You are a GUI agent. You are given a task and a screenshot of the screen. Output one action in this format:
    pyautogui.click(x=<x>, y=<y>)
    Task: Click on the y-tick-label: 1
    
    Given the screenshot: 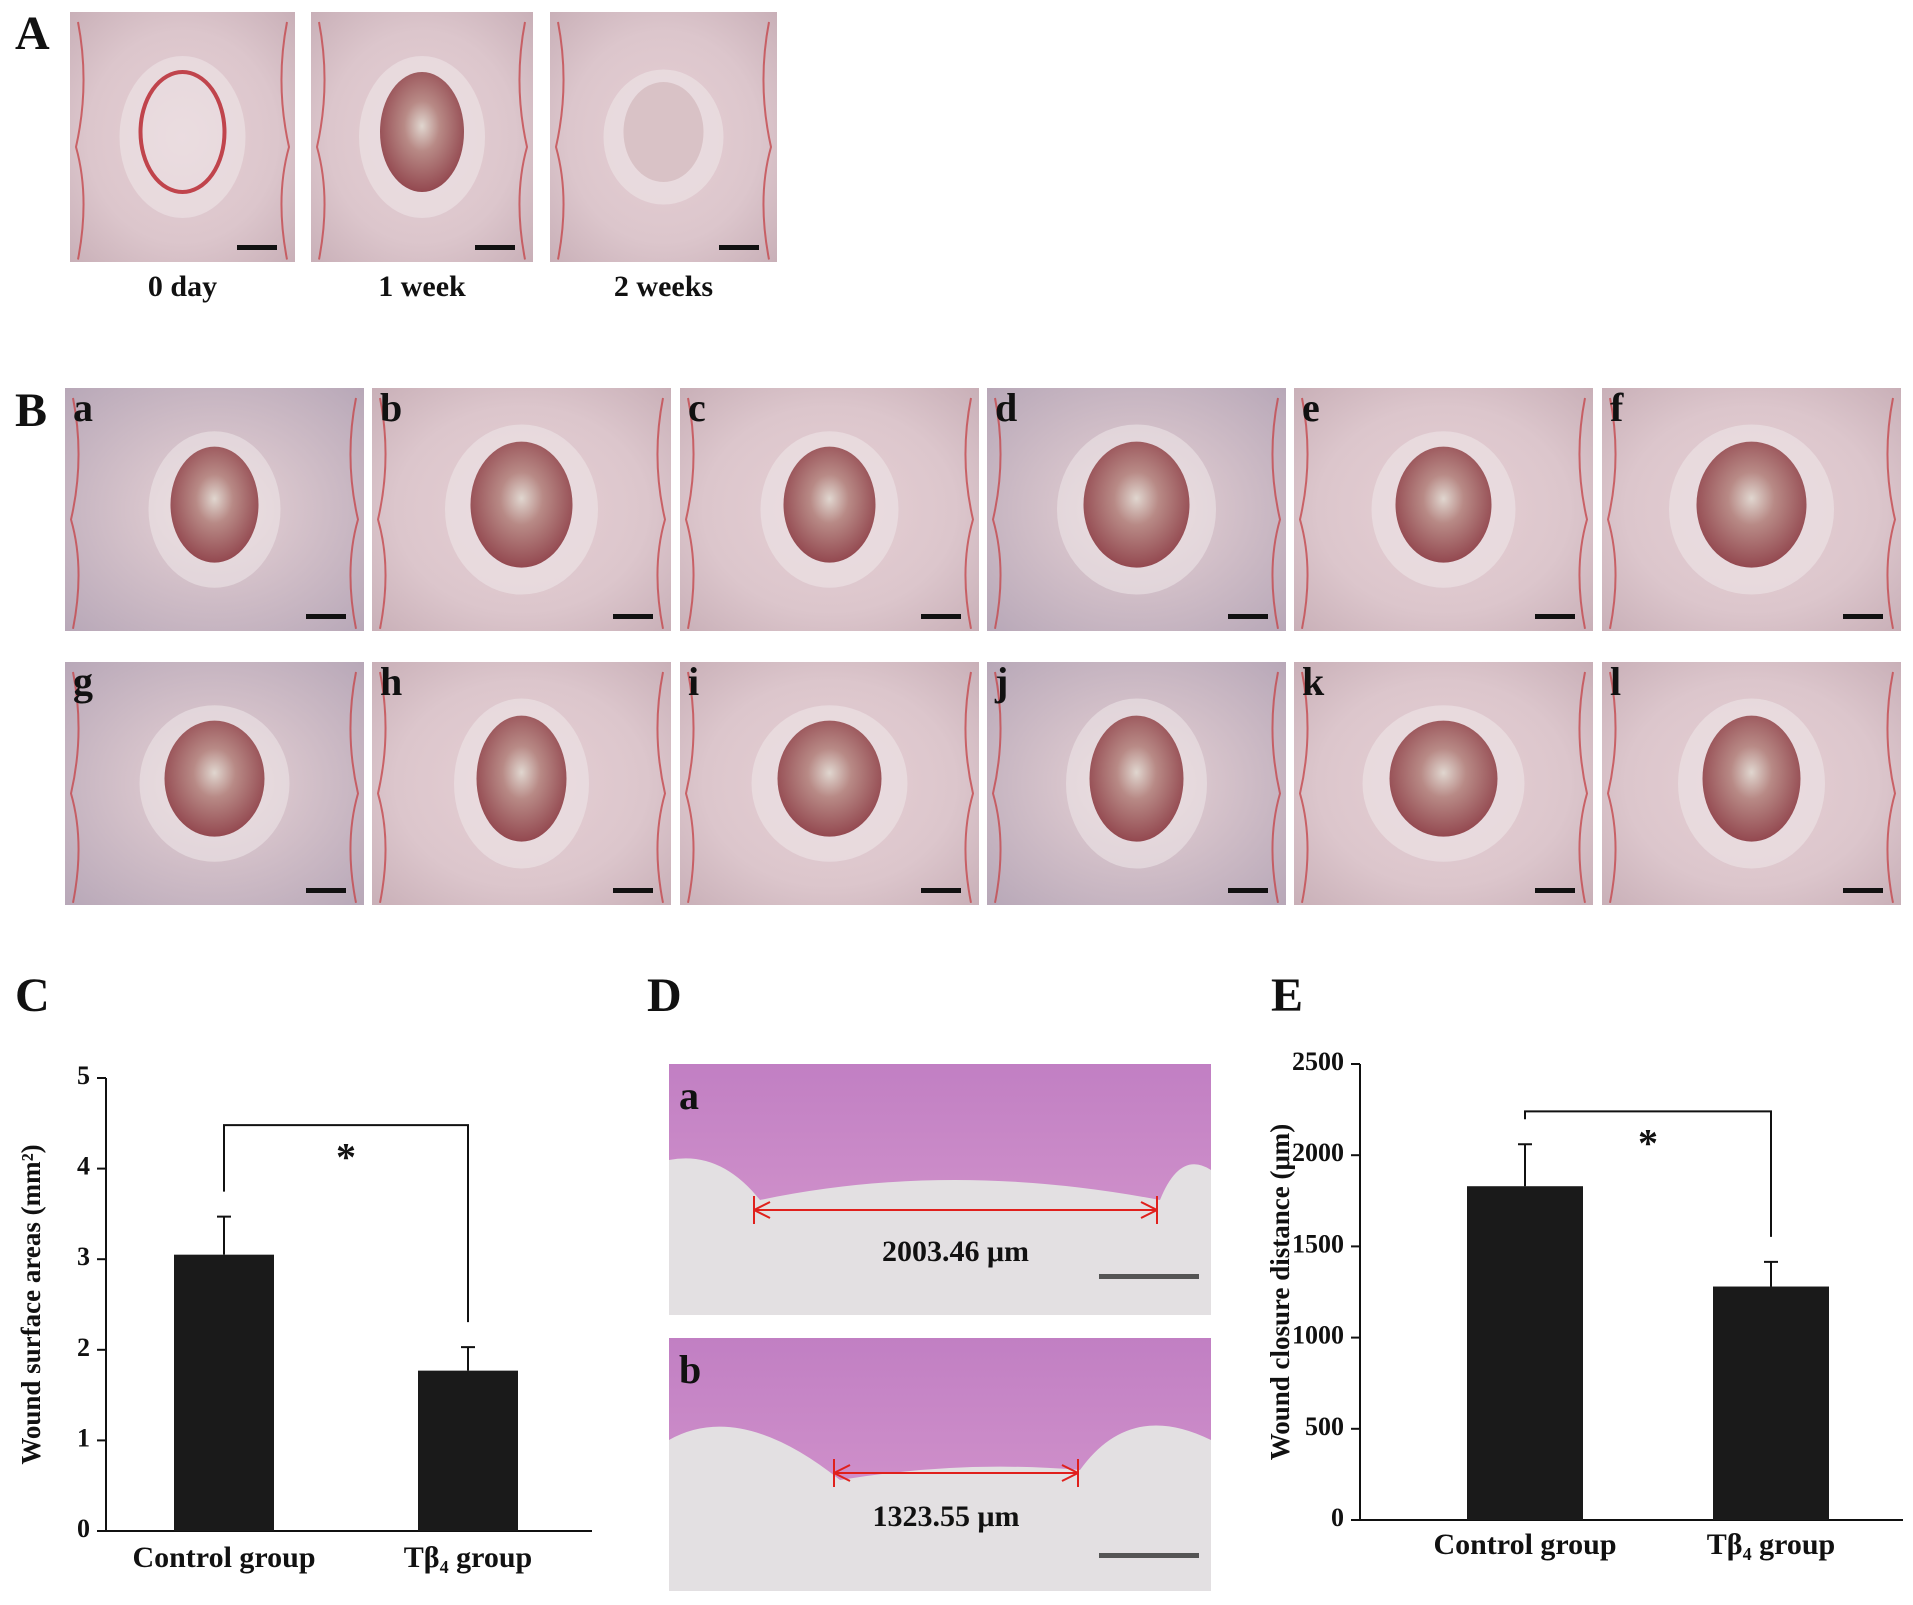 What is the action you would take?
    pyautogui.click(x=83, y=1437)
    